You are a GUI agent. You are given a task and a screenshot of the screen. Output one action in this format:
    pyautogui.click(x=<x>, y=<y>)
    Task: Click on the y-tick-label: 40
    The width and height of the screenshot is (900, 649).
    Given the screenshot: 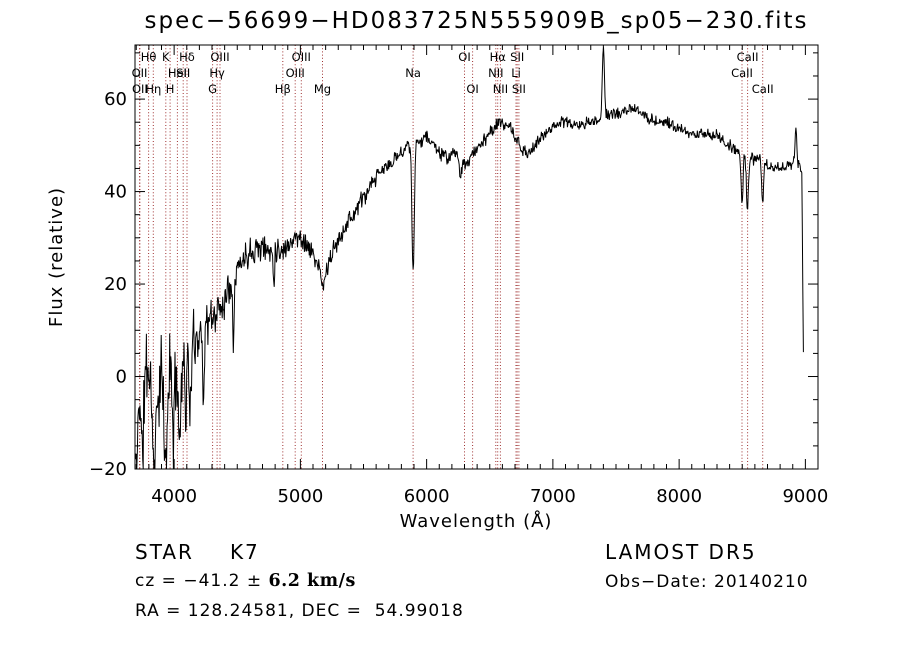 What is the action you would take?
    pyautogui.click(x=115, y=192)
    